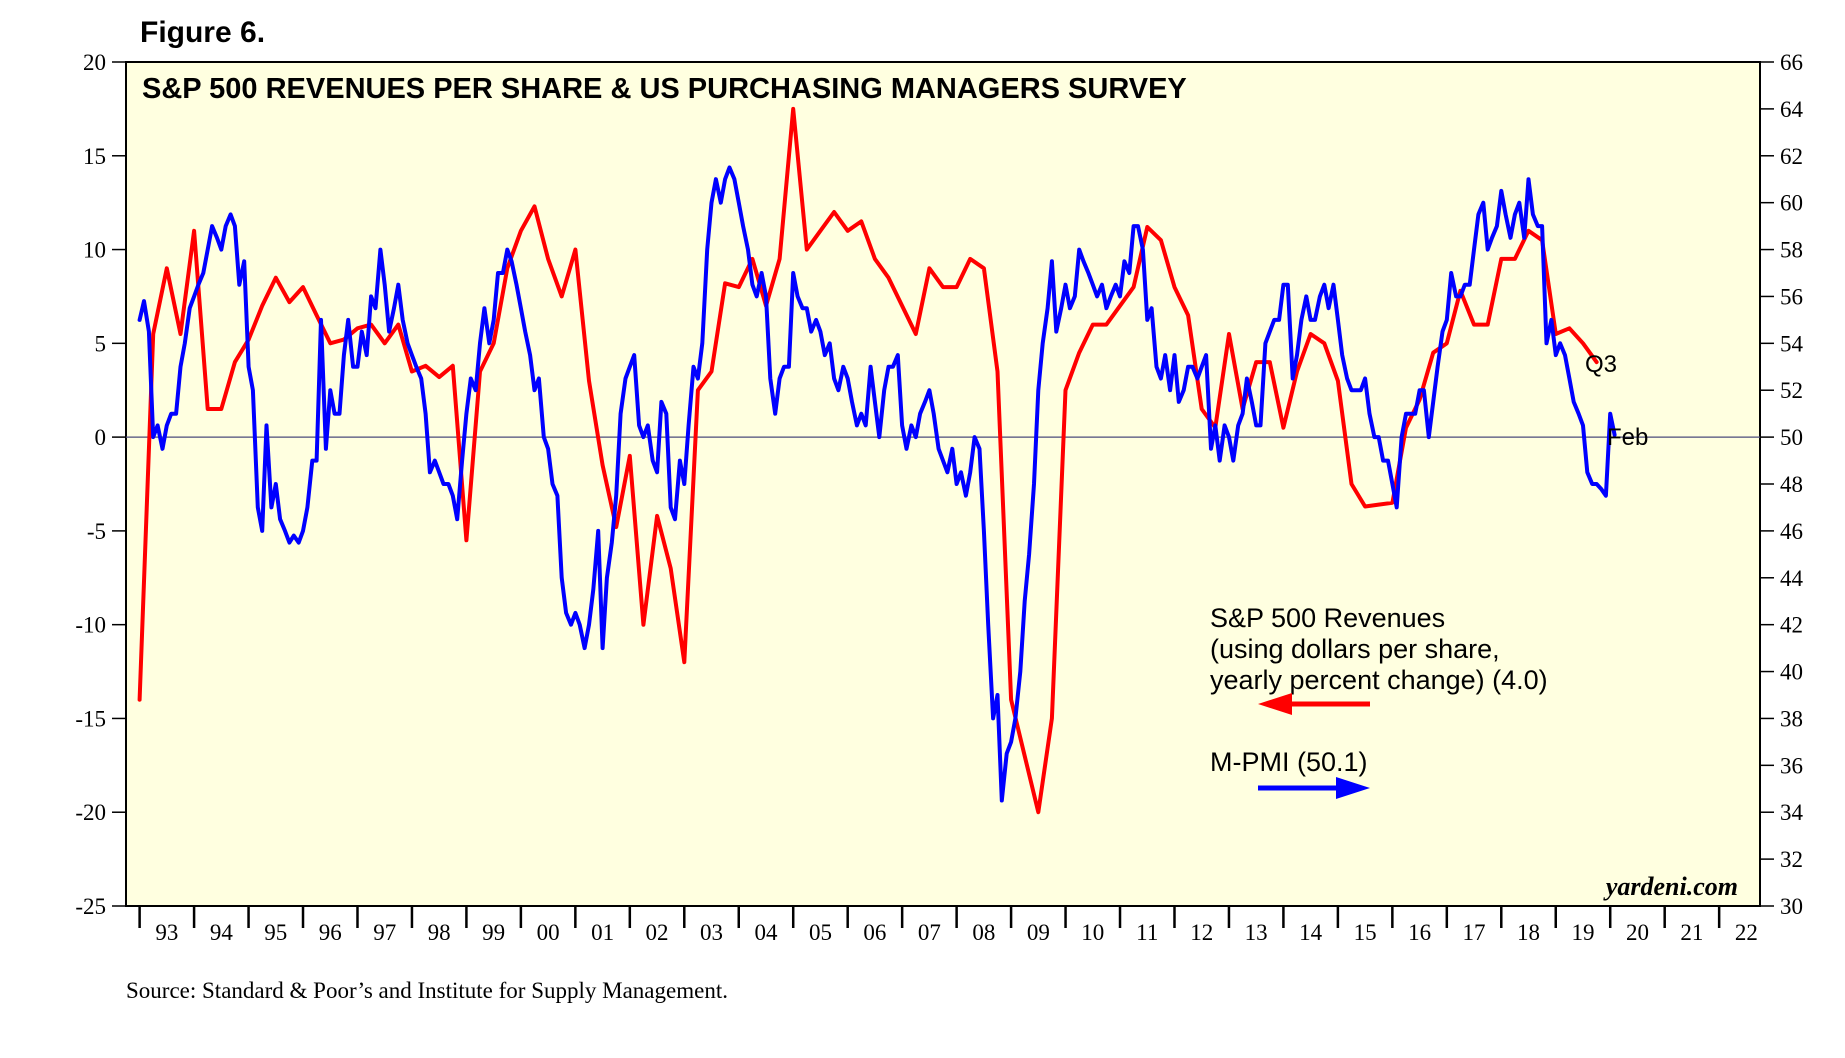 The image size is (1845, 1058). What do you see at coordinates (94, 62) in the screenshot?
I see `left-y-tick-label: 20` at bounding box center [94, 62].